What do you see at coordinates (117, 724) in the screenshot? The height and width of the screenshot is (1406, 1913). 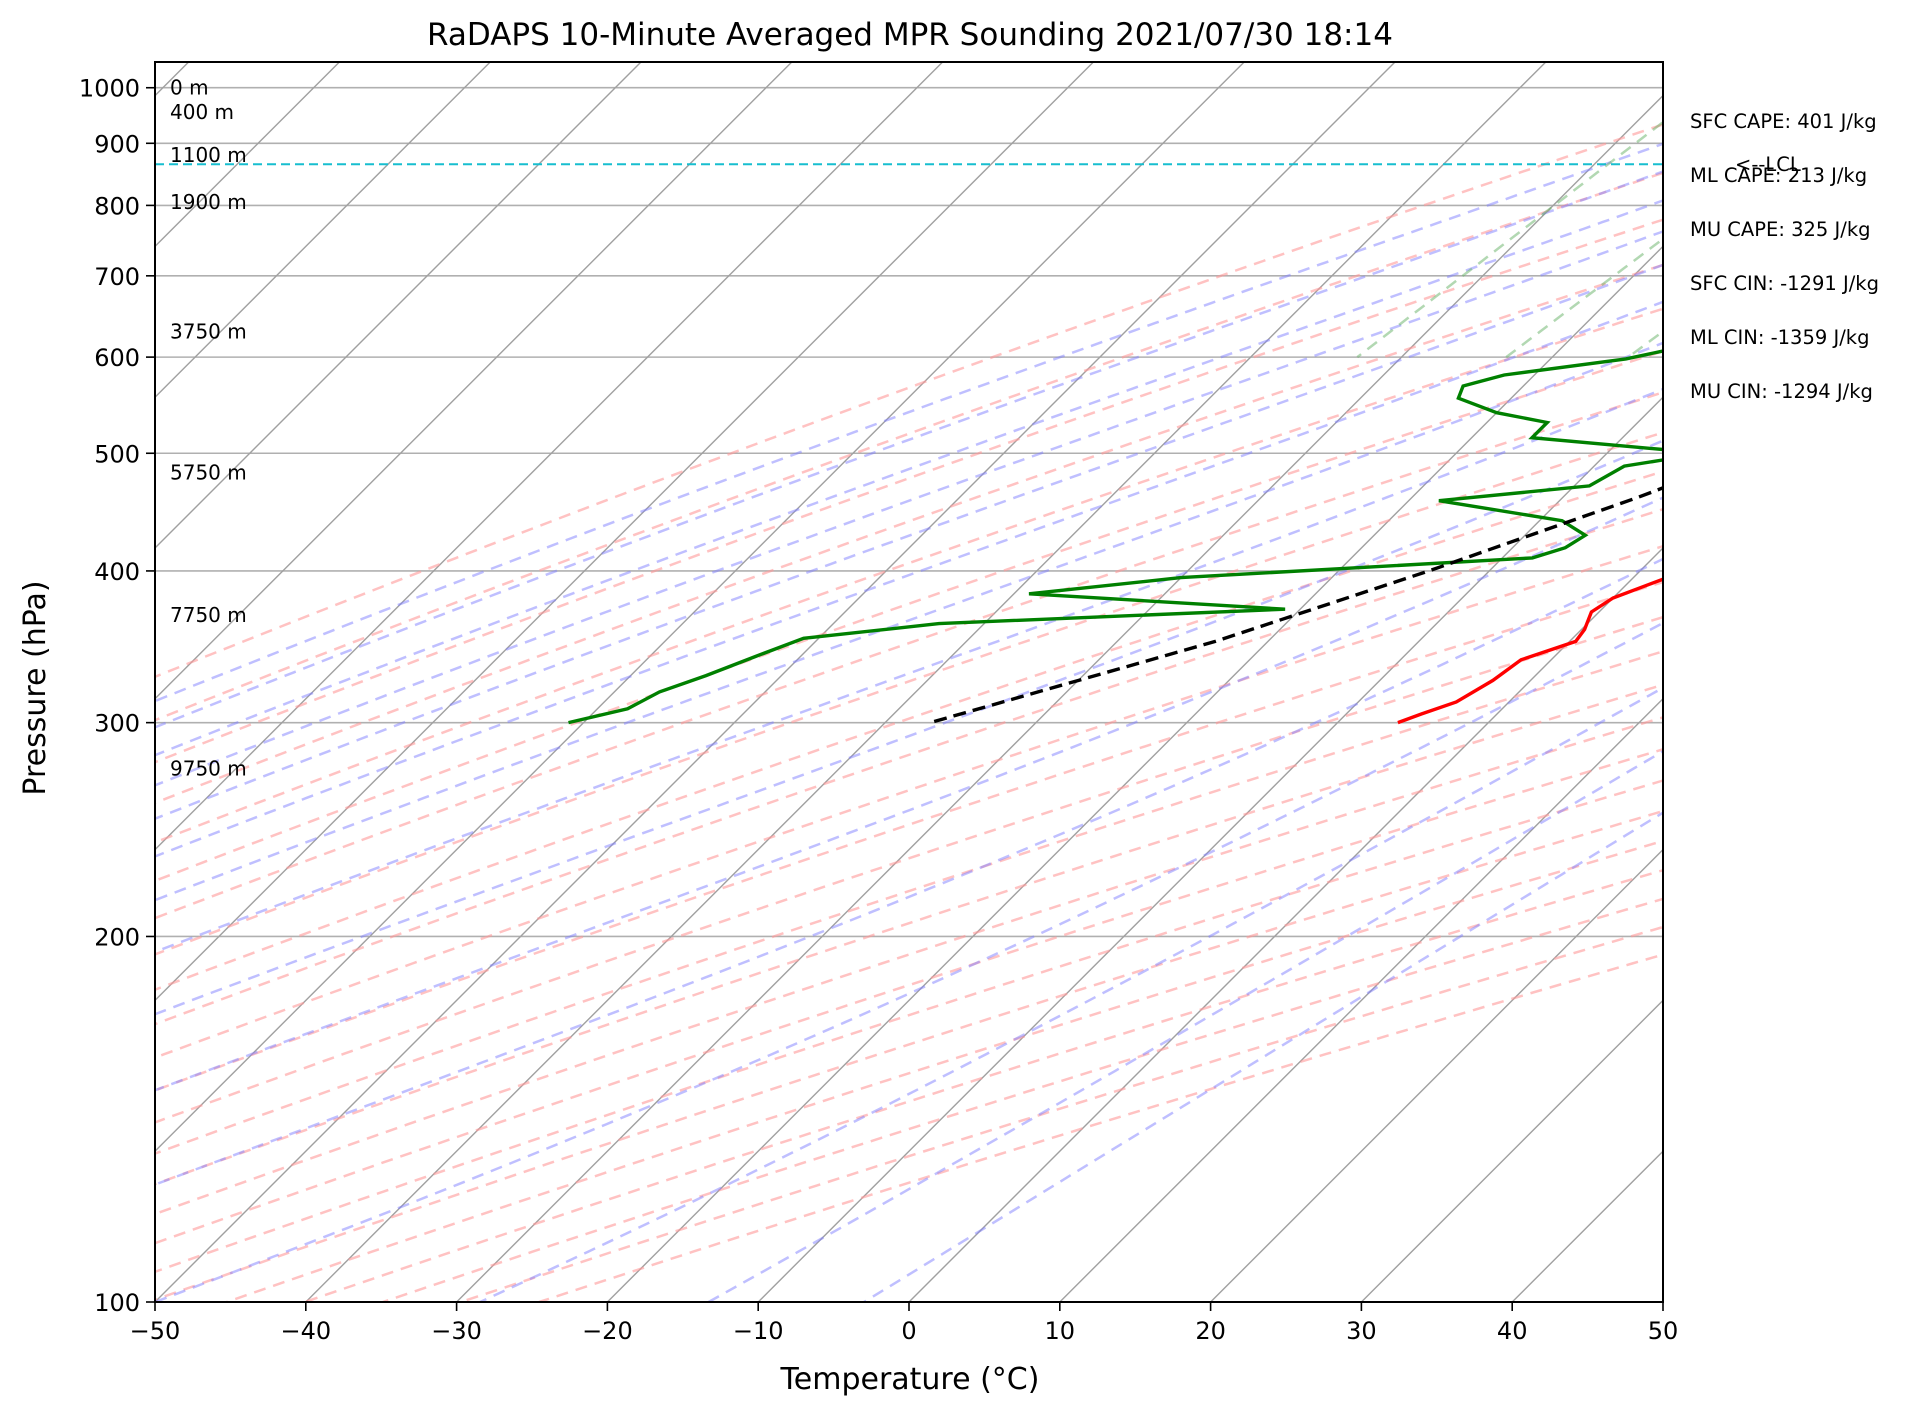 I see `y-tick-label: 300` at bounding box center [117, 724].